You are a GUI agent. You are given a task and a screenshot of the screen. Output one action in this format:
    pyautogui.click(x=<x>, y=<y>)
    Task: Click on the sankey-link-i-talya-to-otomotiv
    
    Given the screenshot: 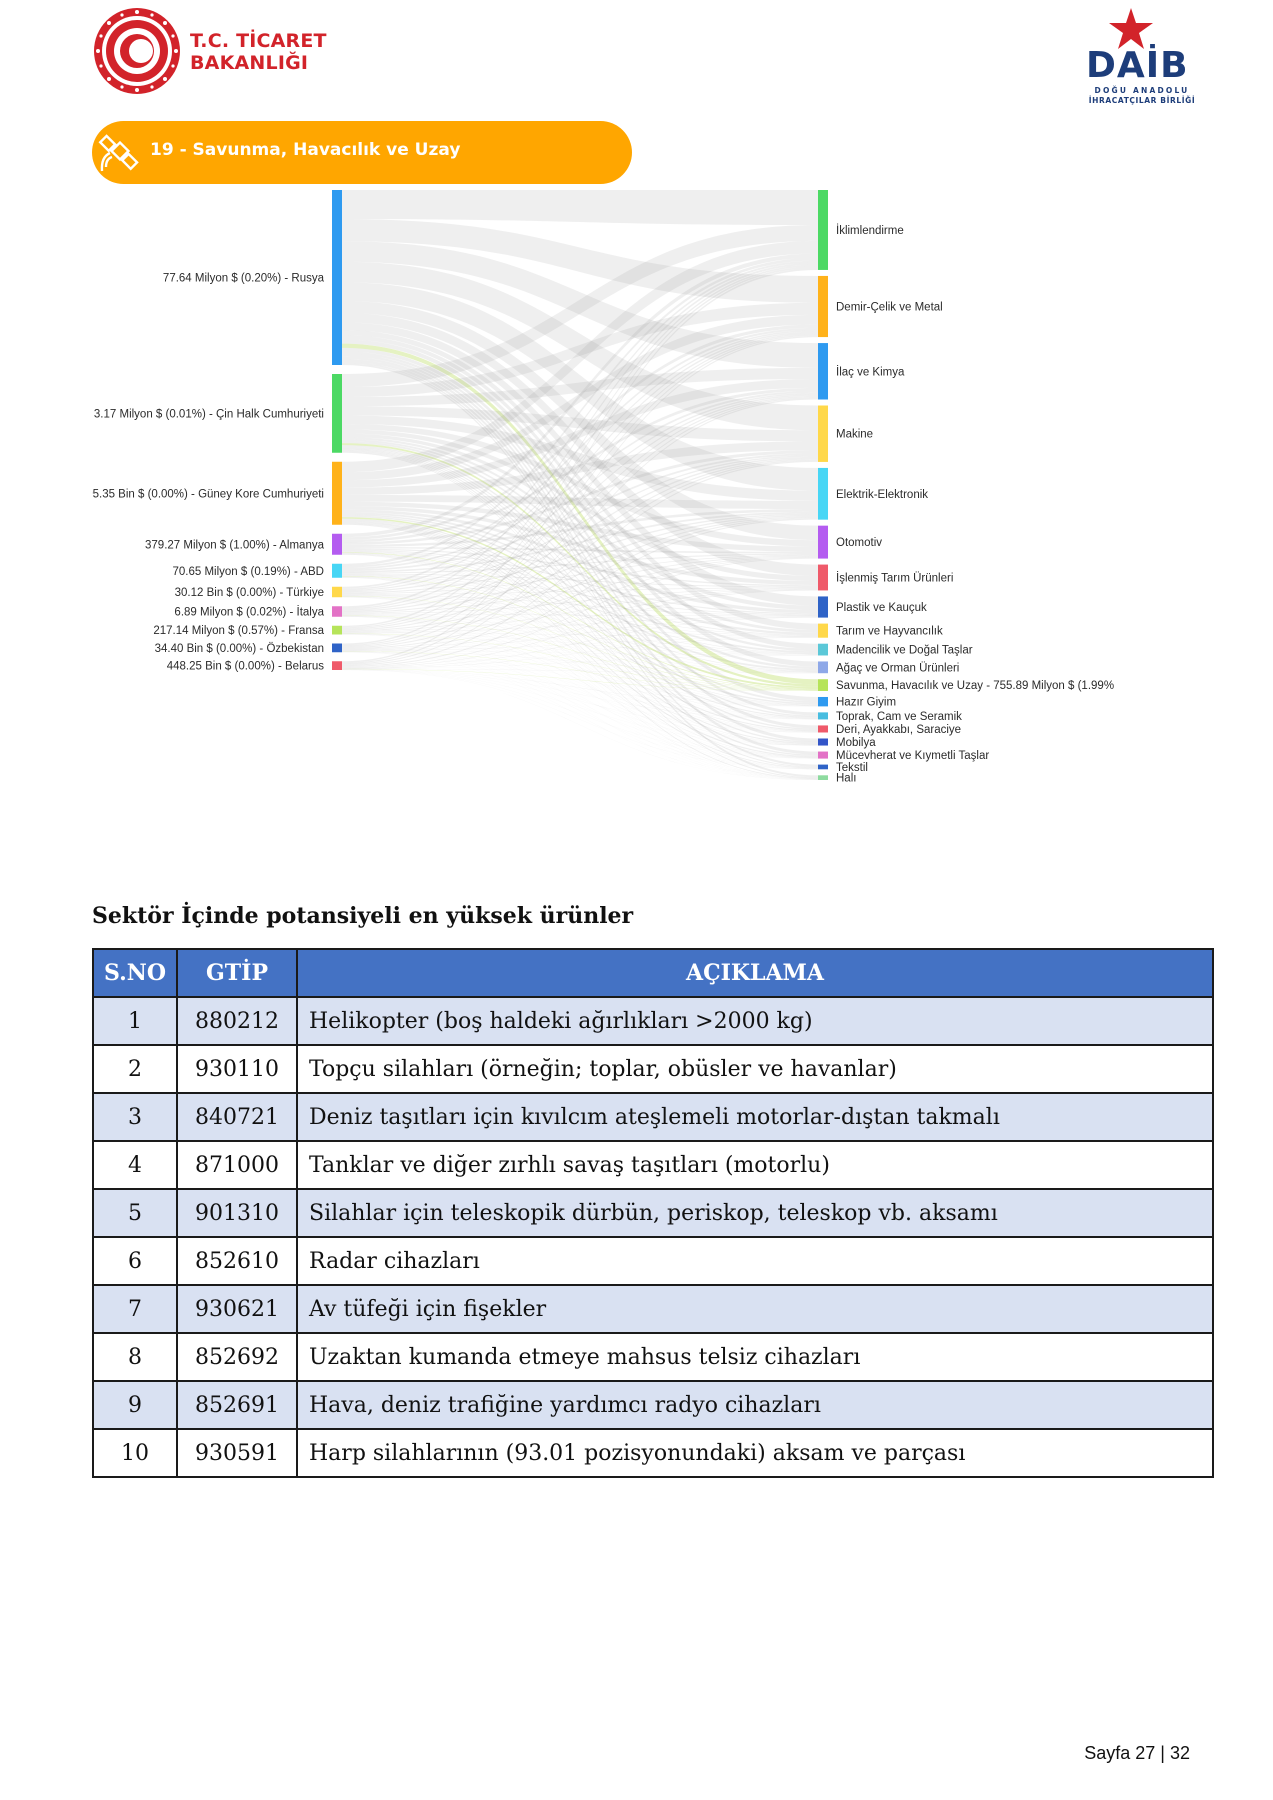 What is the action you would take?
    pyautogui.click(x=580, y=584)
    